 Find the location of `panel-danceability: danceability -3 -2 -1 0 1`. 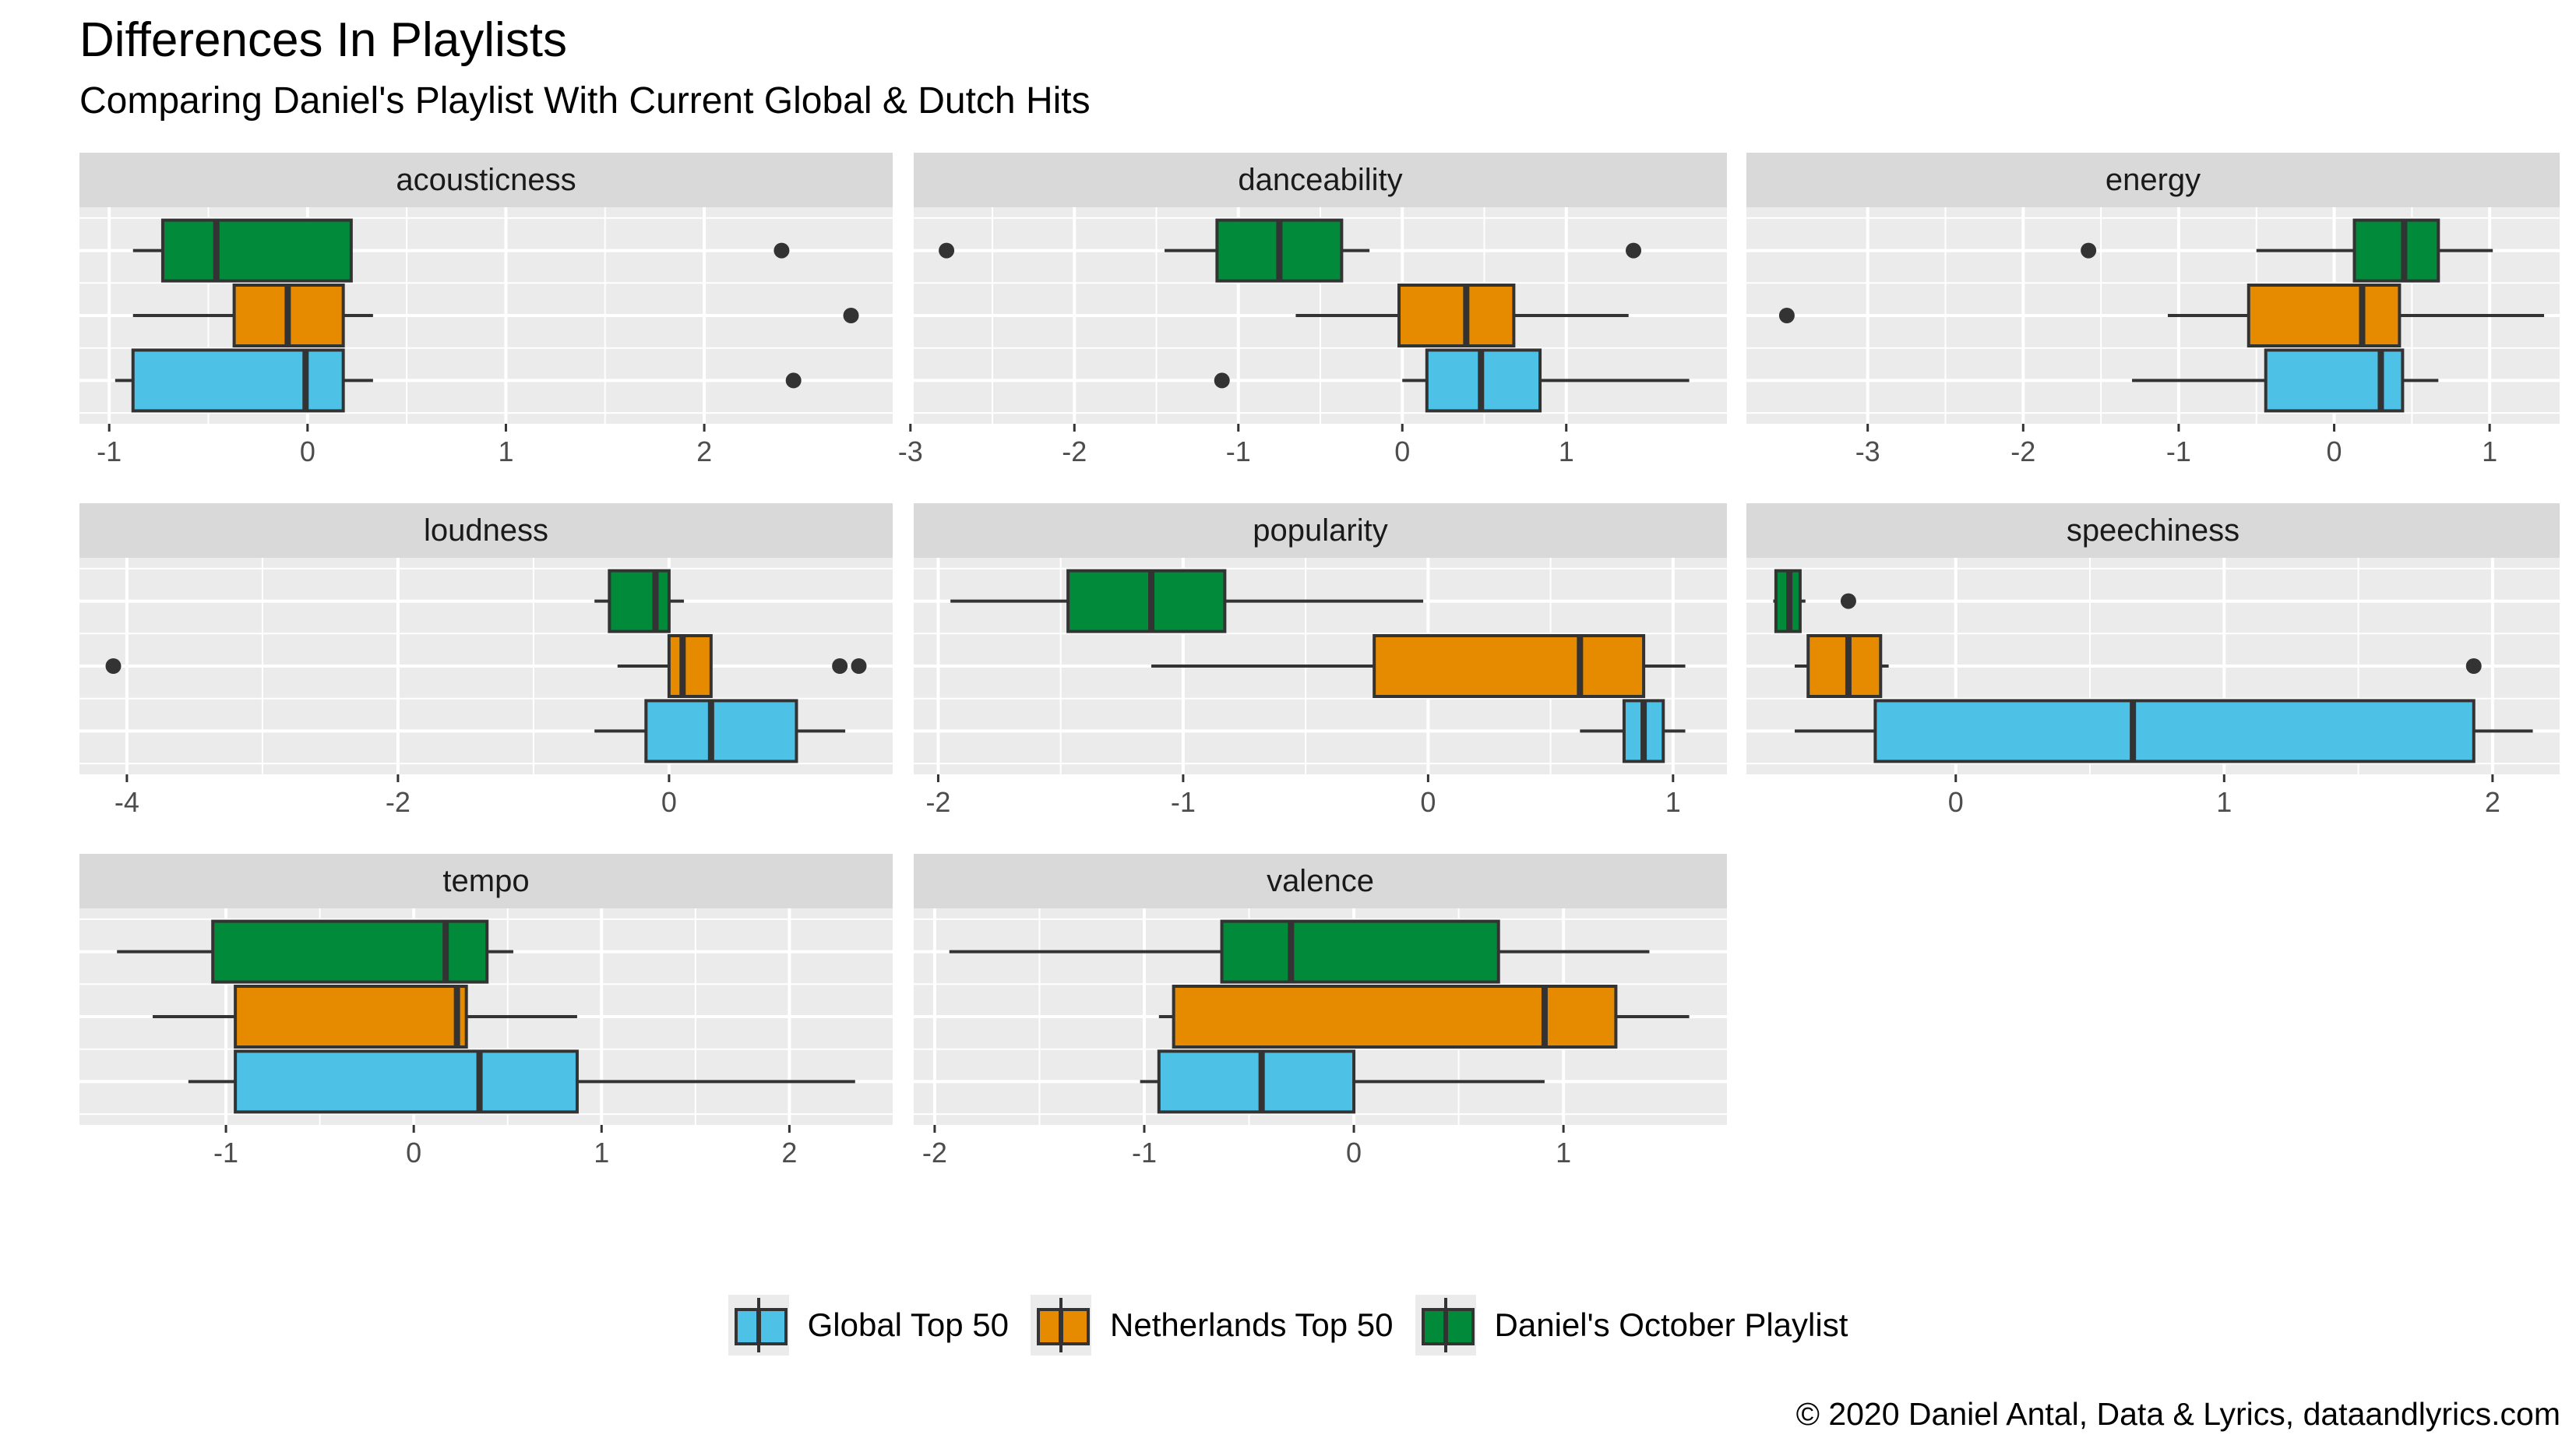

panel-danceability: danceability -3 -2 -1 0 1 is located at coordinates (1312, 310).